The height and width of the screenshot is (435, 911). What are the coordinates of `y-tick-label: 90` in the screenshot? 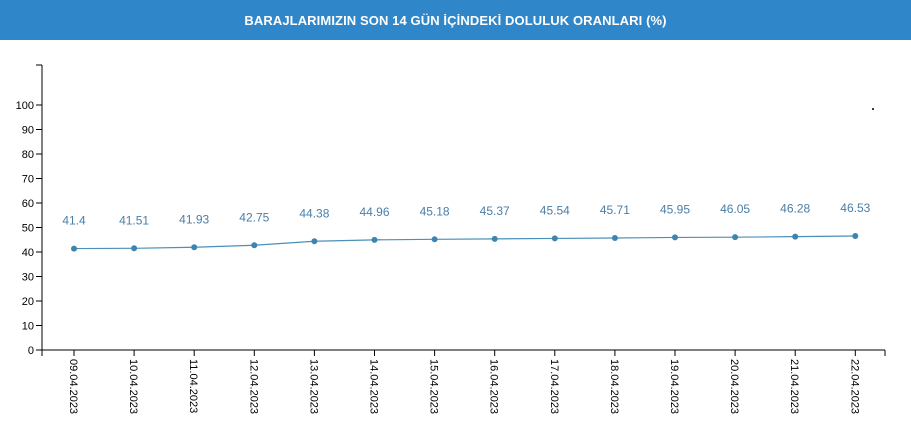 It's located at (28, 131).